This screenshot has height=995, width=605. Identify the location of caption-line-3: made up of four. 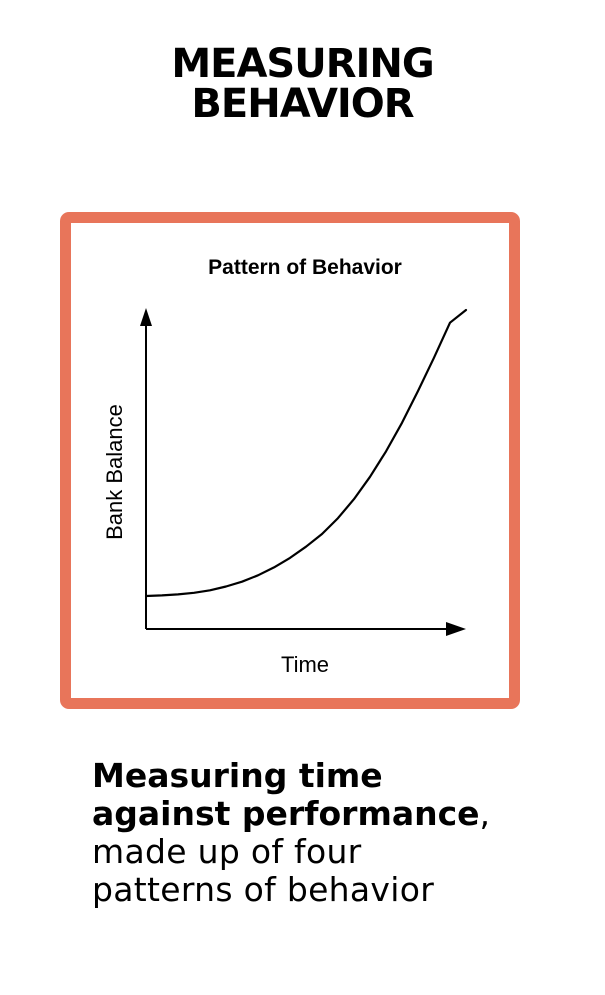
(227, 851).